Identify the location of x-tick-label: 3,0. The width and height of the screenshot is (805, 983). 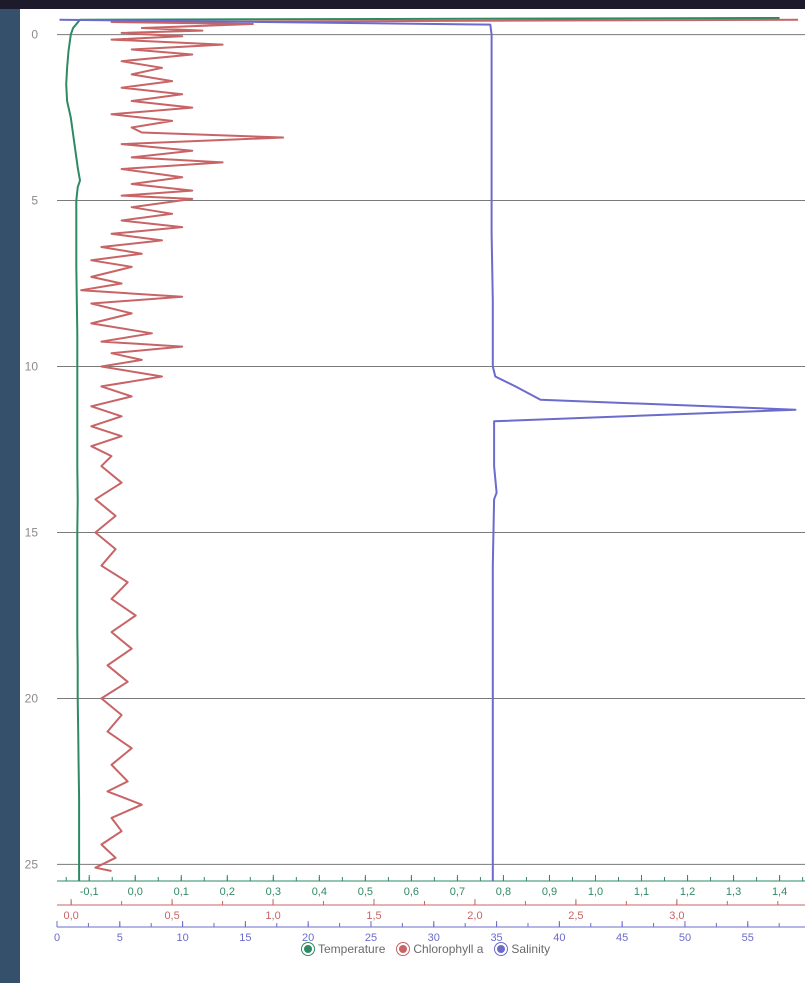
(676, 916).